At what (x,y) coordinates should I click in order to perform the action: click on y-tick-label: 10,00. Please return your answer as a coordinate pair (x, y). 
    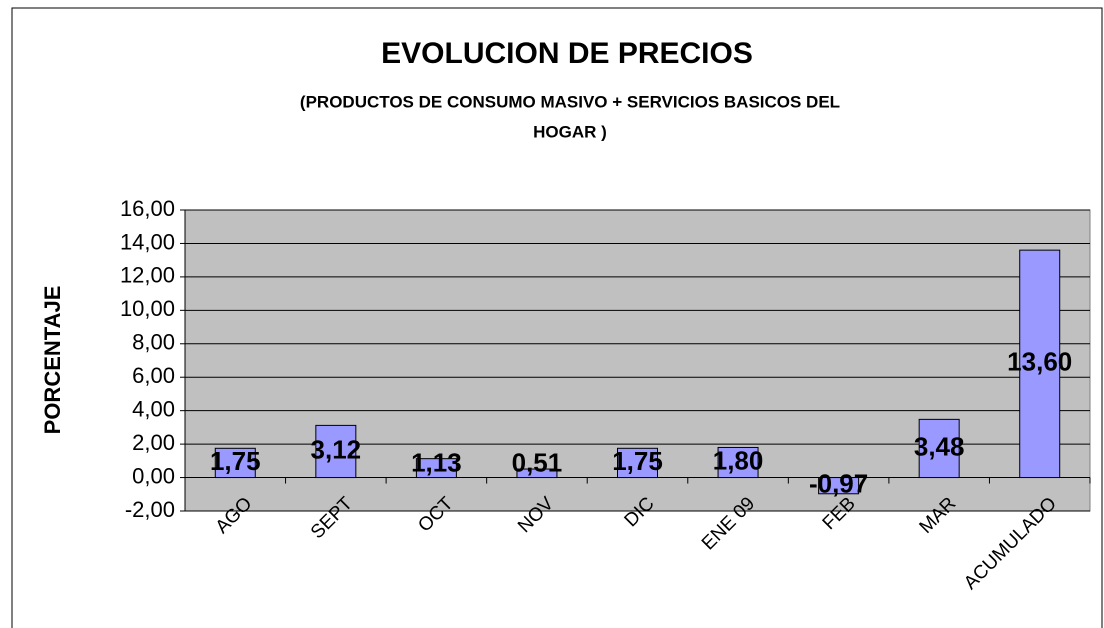
    Looking at the image, I should click on (147, 308).